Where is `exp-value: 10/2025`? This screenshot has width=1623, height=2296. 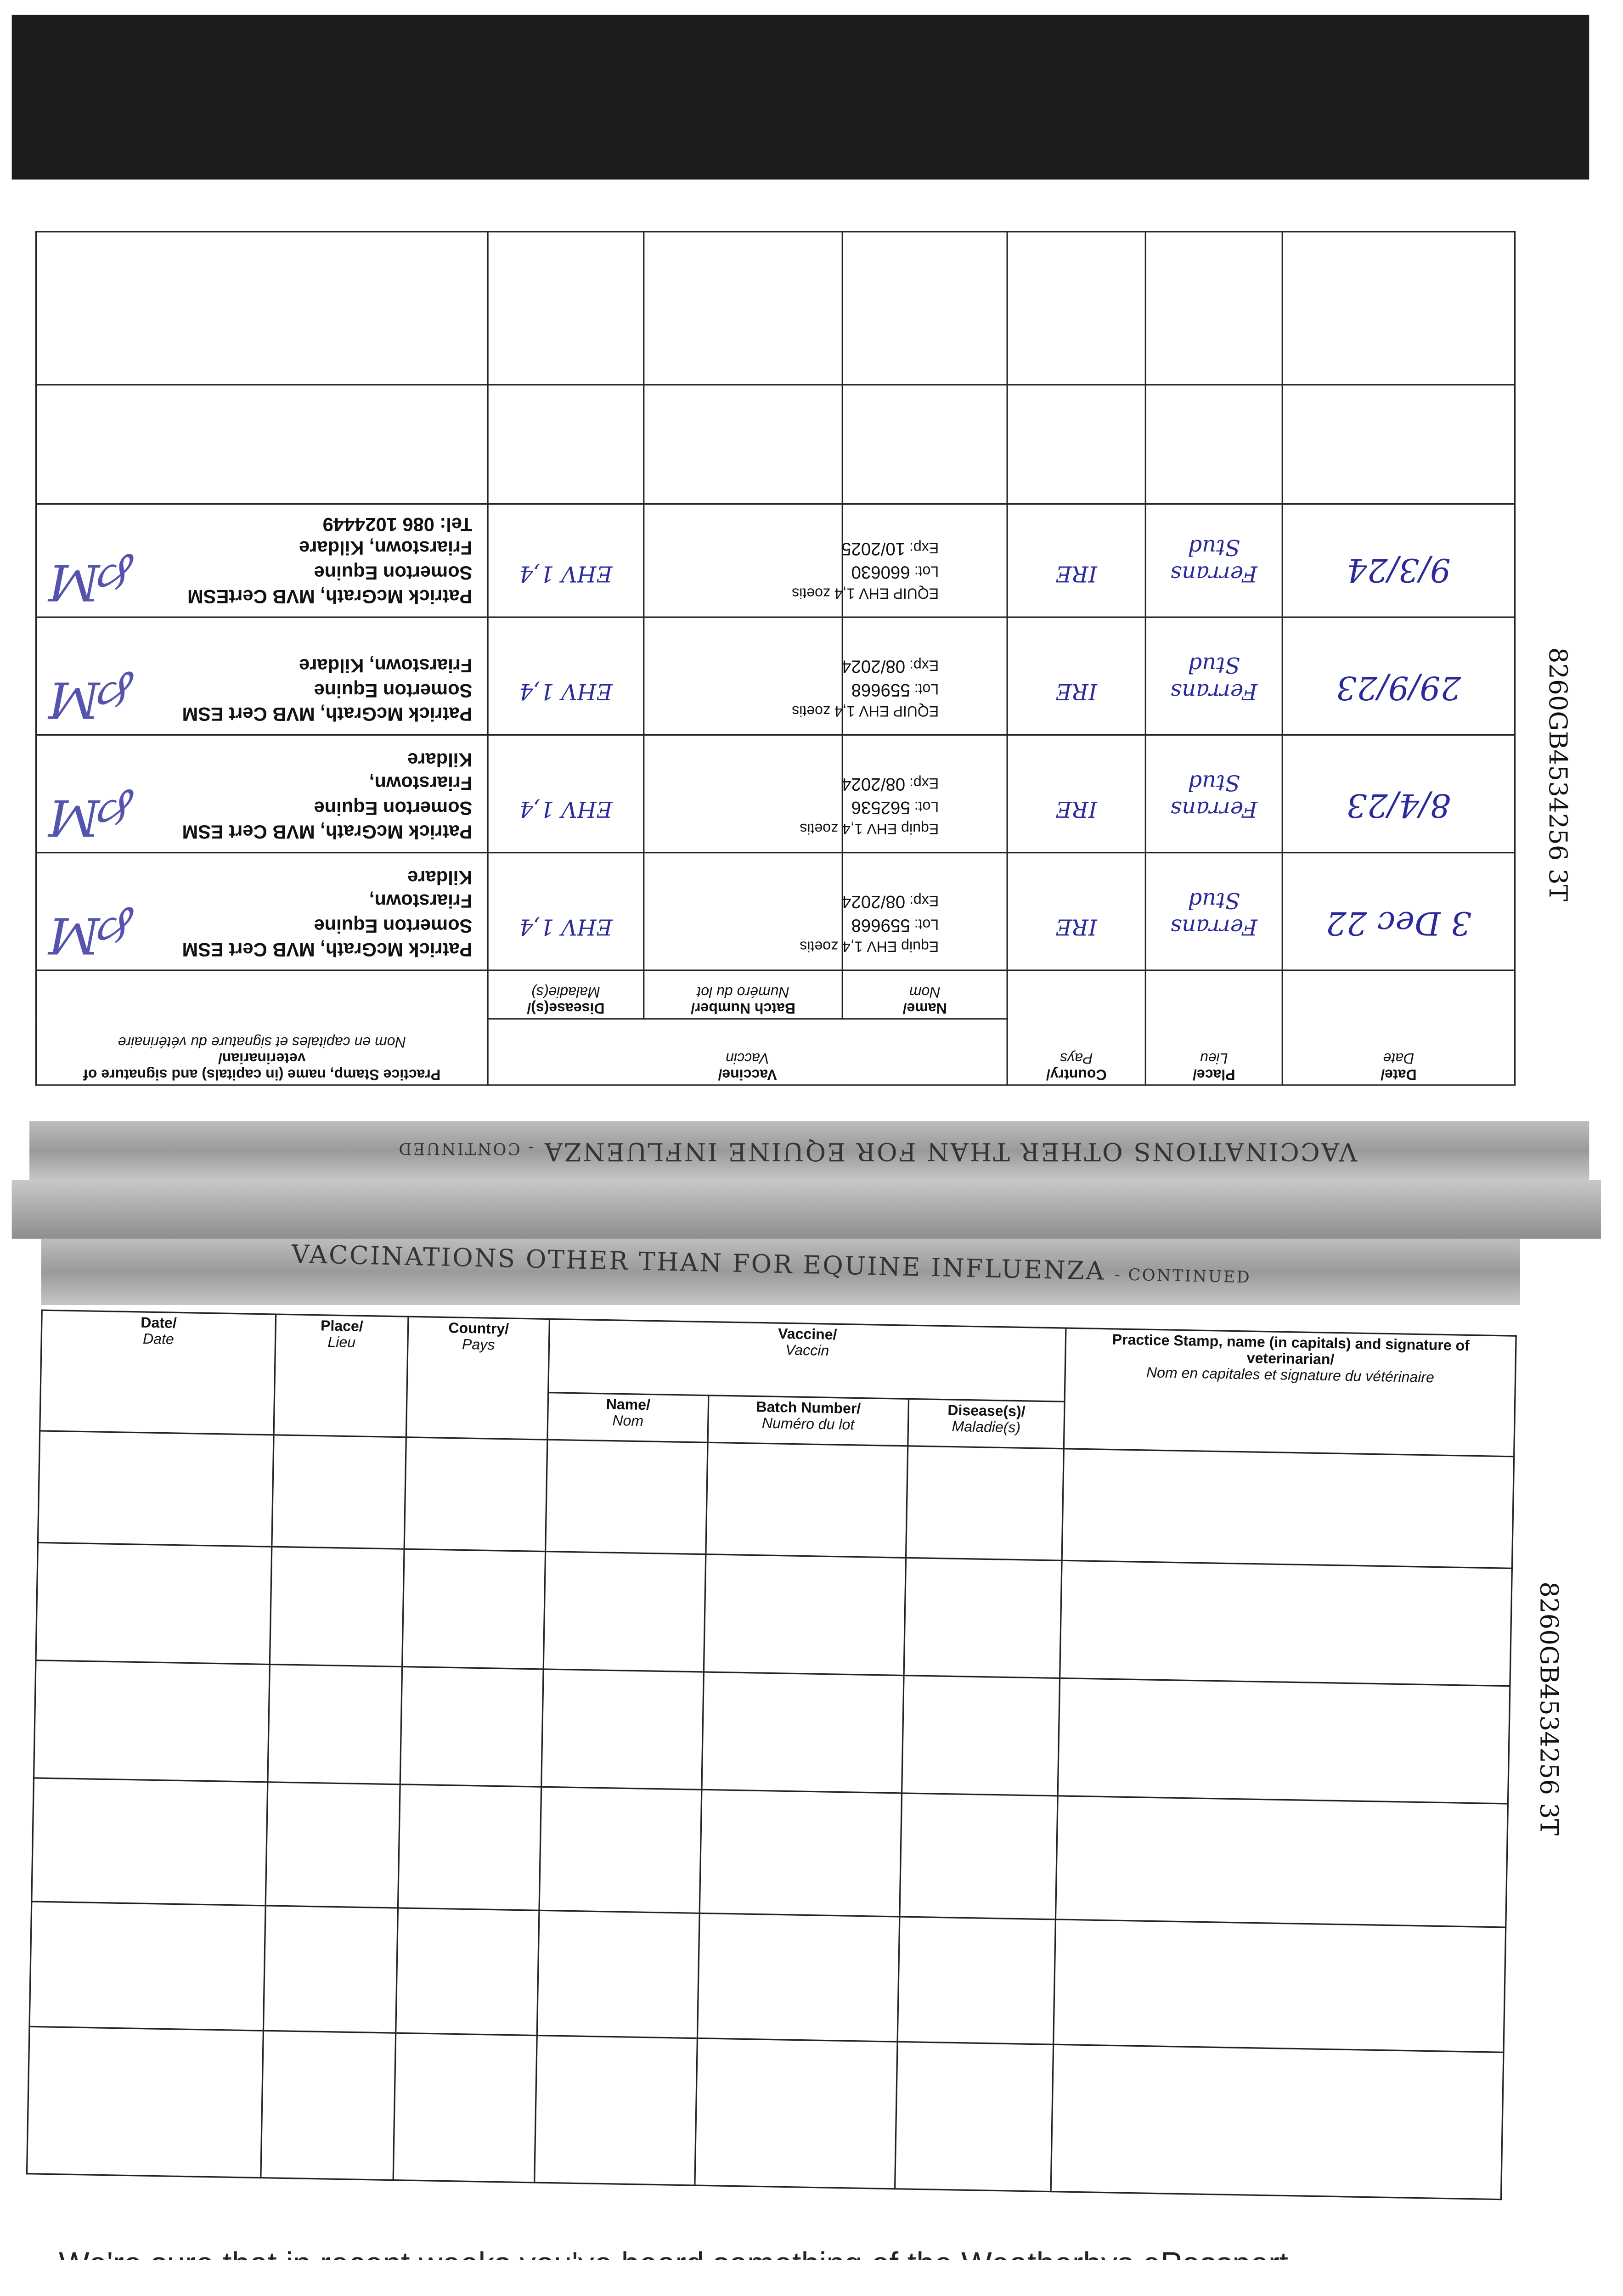
exp-value: 10/2025 is located at coordinates (873, 549).